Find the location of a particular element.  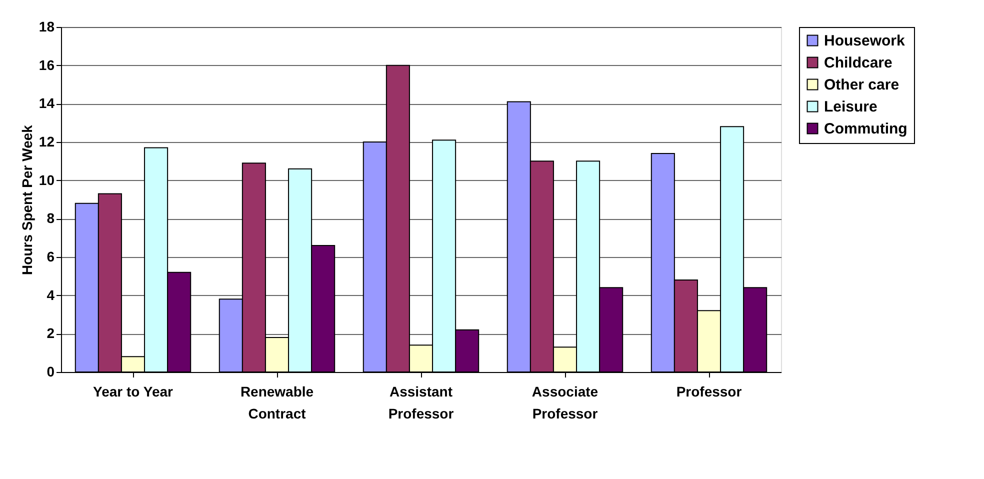

y-axis-title: Hours Spent Per Week is located at coordinates (26, 199).